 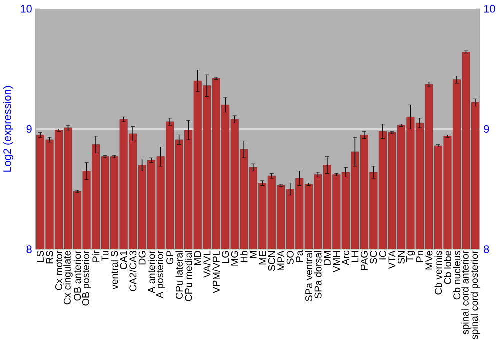 I want to click on x-tick-label: Cx motor, so click(x=59, y=270).